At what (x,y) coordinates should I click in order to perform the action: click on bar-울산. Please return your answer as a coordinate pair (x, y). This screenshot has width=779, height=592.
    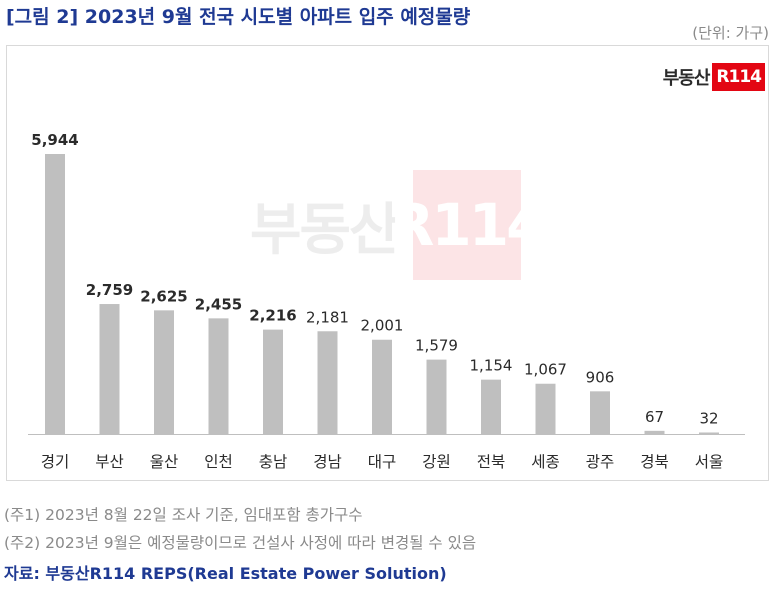
    Looking at the image, I should click on (164, 372).